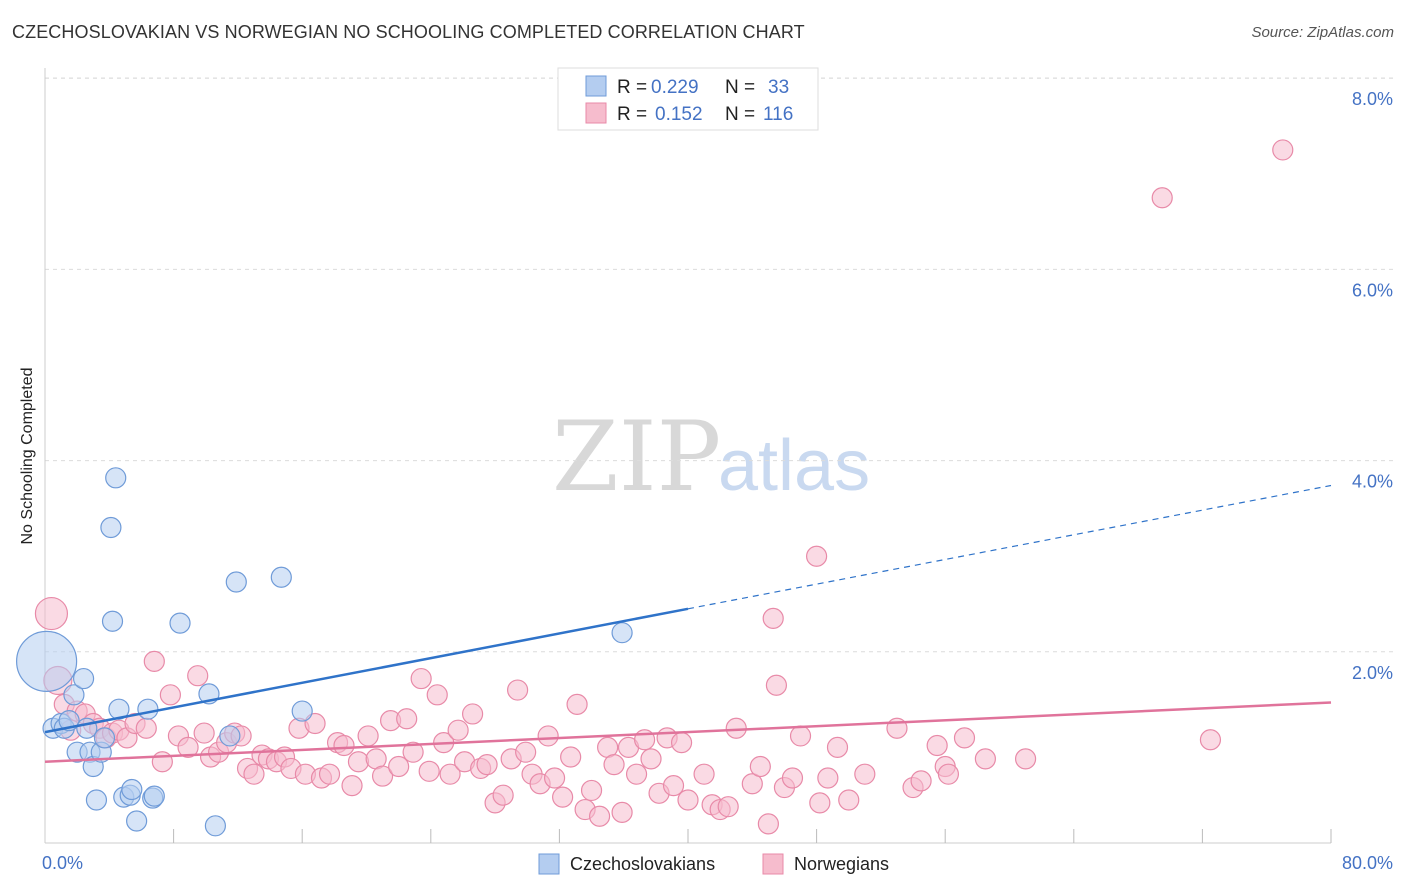 The image size is (1406, 892). What do you see at coordinates (1372, 290) in the screenshot?
I see `y-tick-label-6: 6.0%` at bounding box center [1372, 290].